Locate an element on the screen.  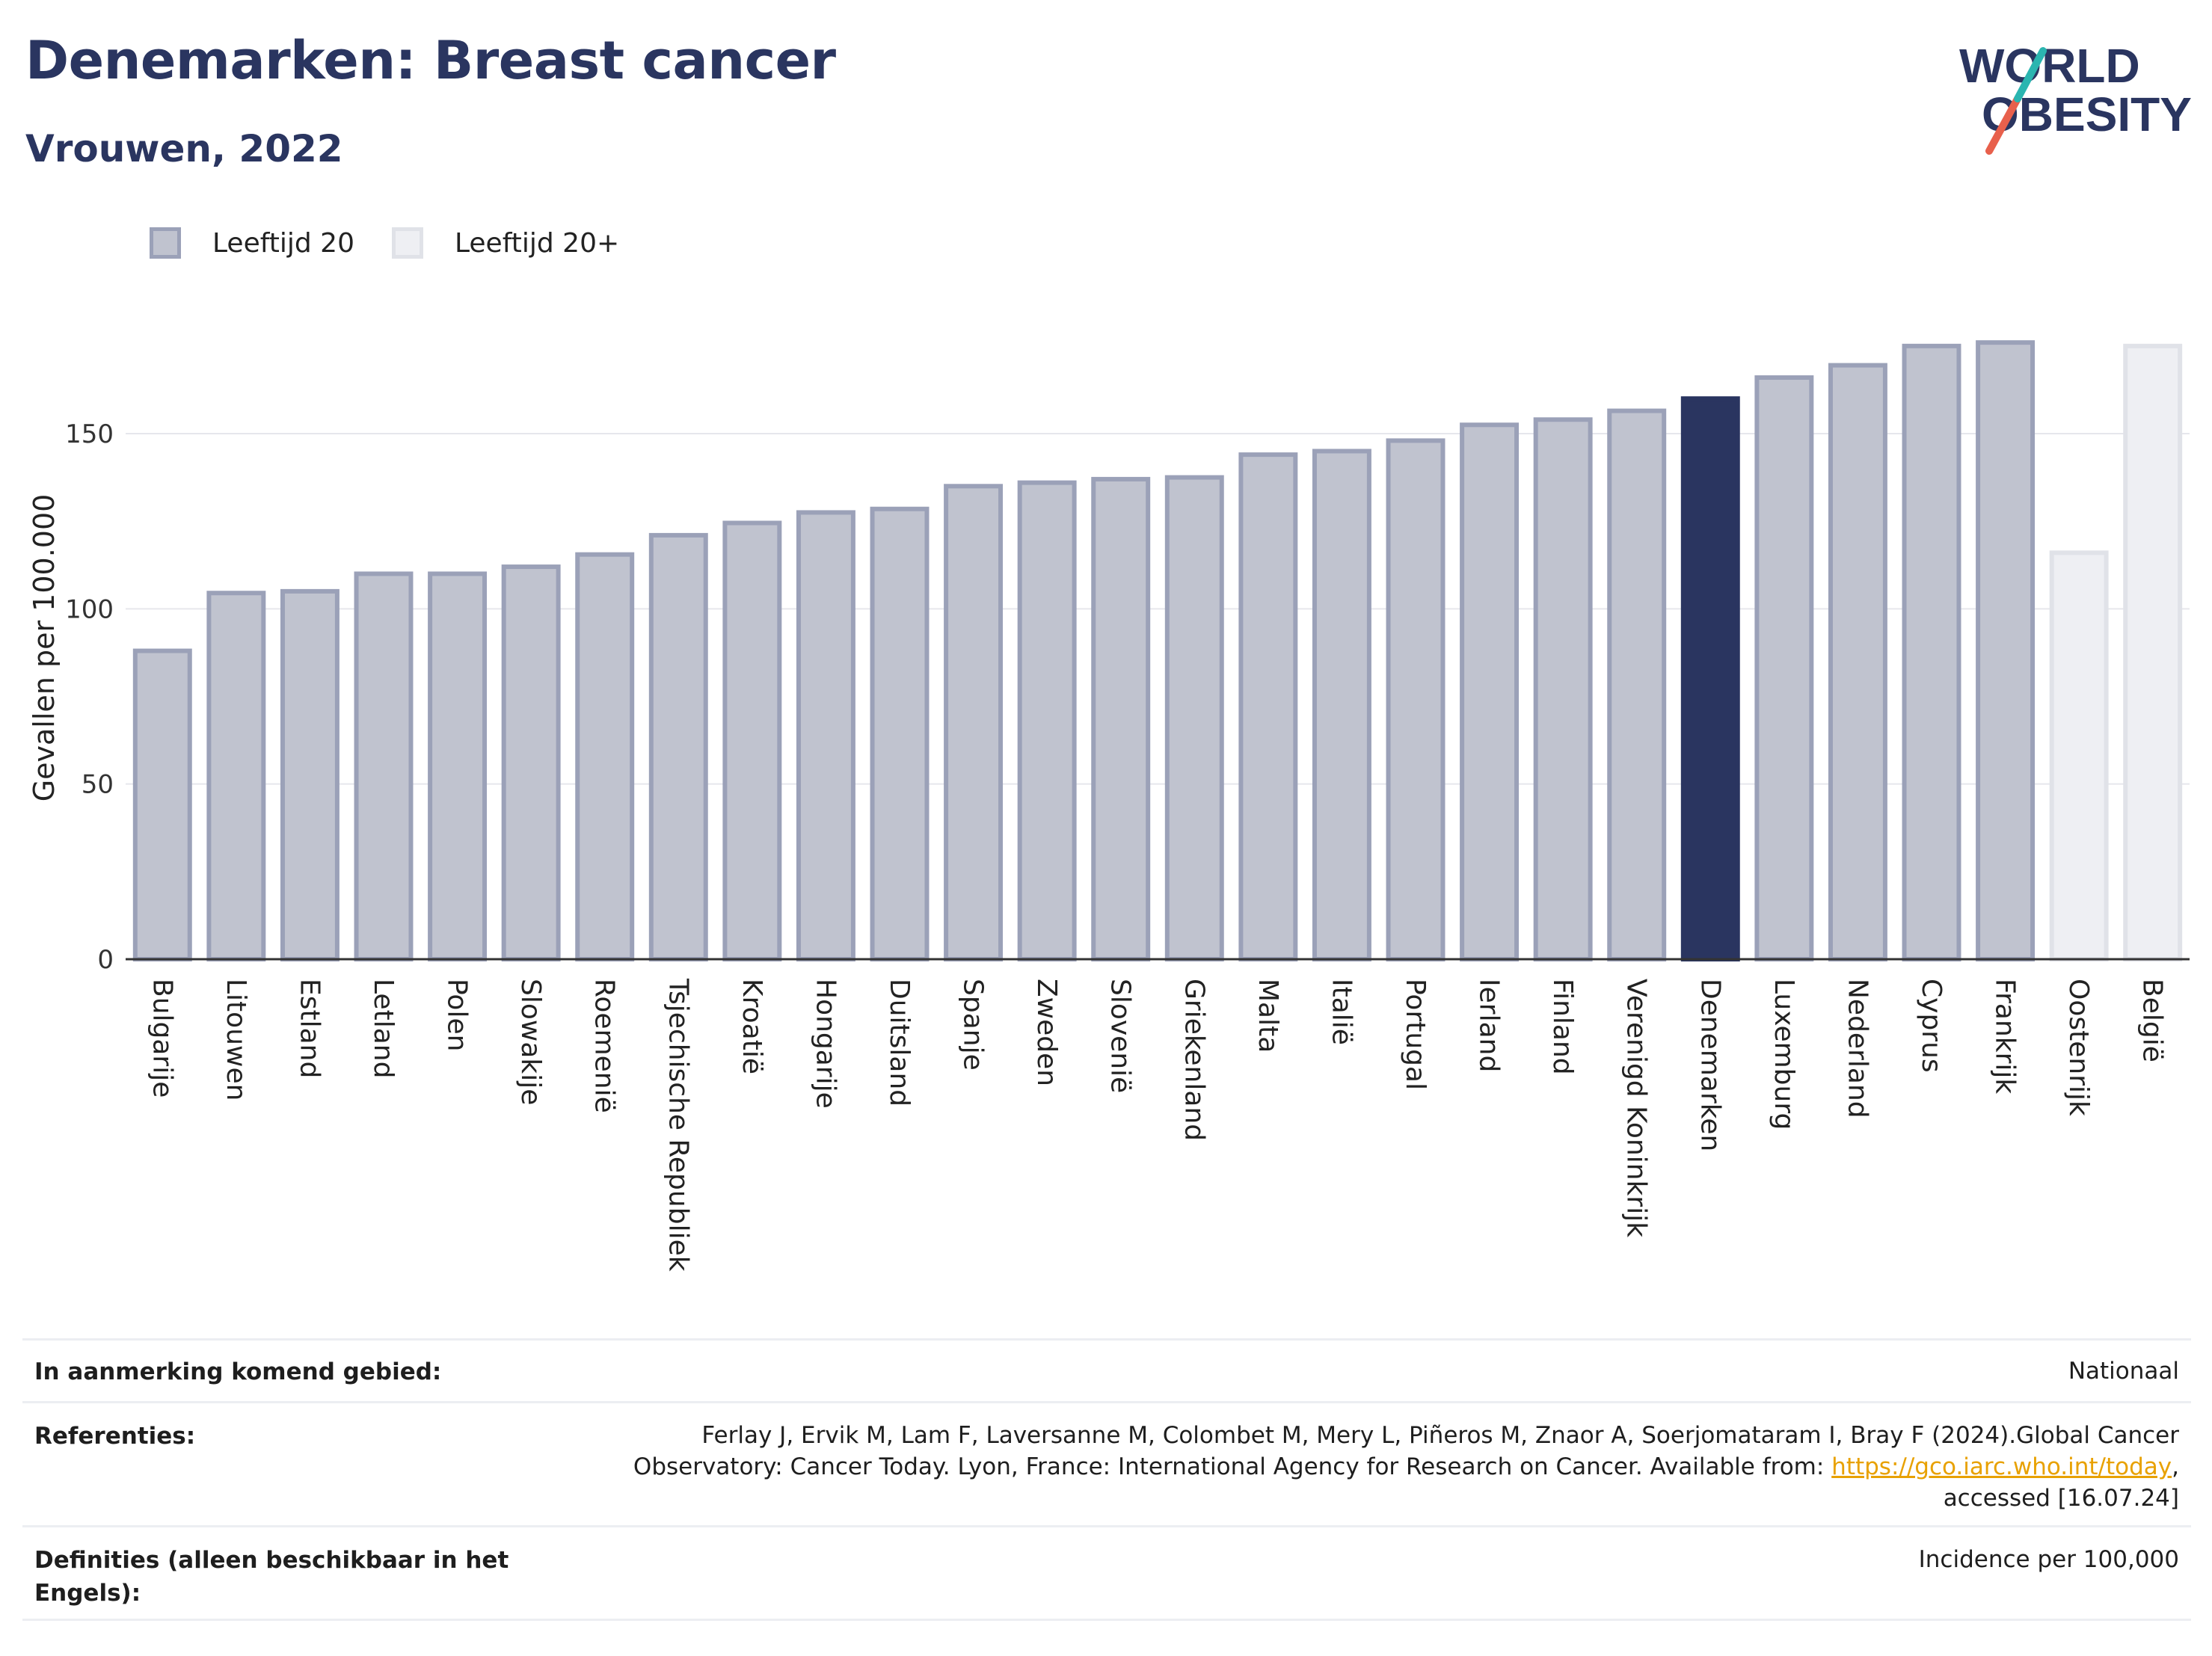
bar-duitsland is located at coordinates (900, 733).